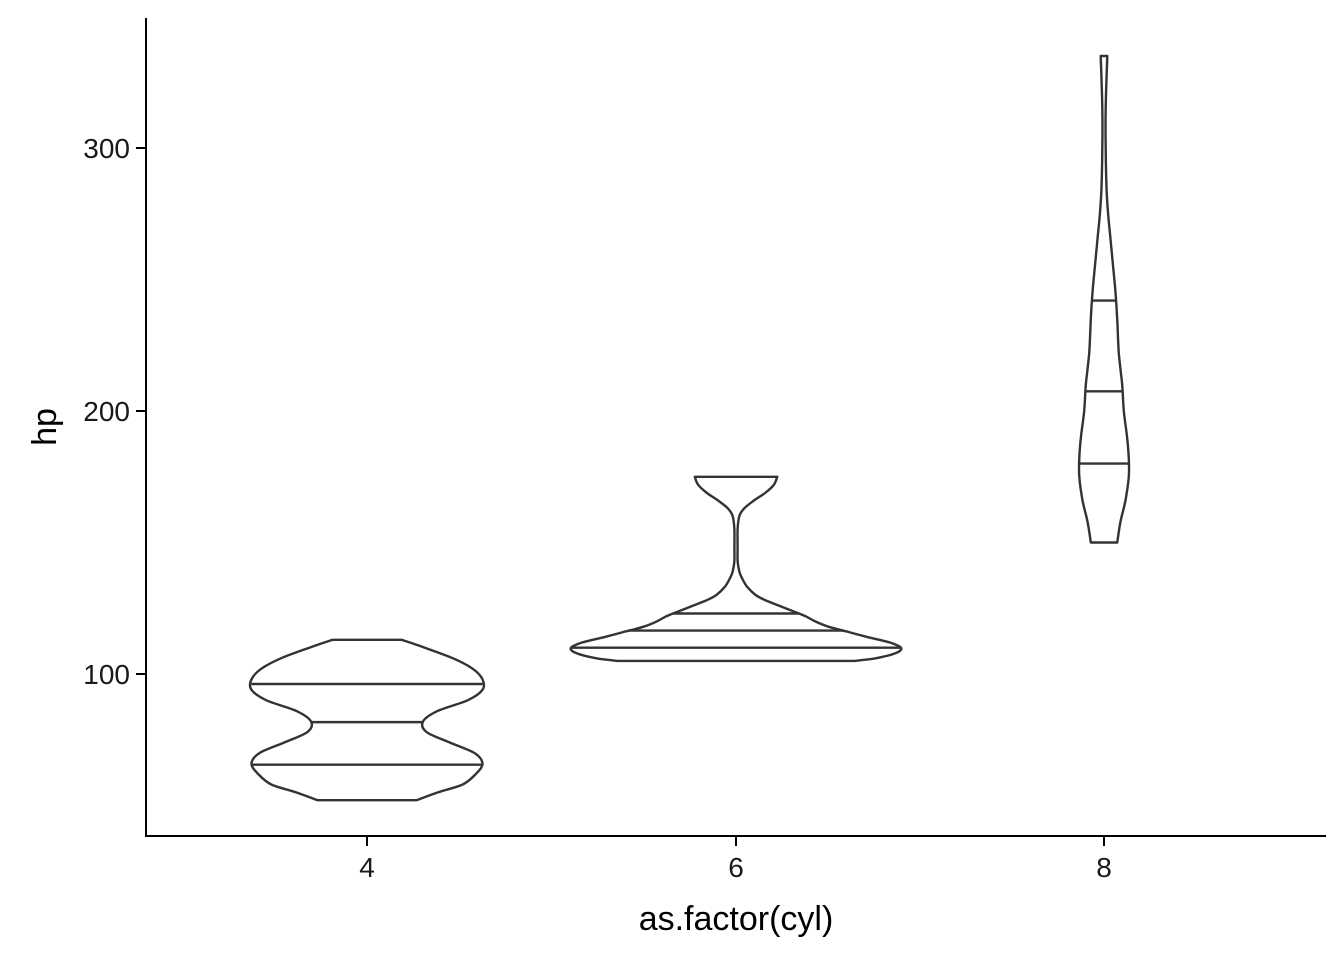  What do you see at coordinates (736, 867) in the screenshot?
I see `x-tick-label: 6` at bounding box center [736, 867].